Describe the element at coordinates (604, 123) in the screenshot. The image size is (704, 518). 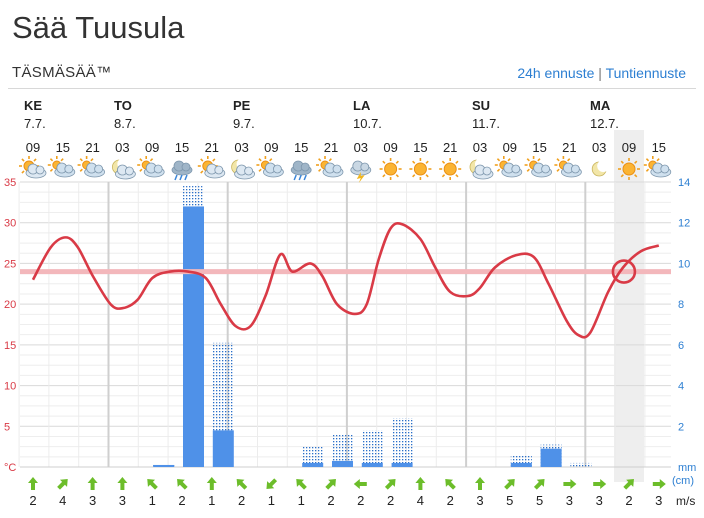
I see `day-date: 12.7.` at that location.